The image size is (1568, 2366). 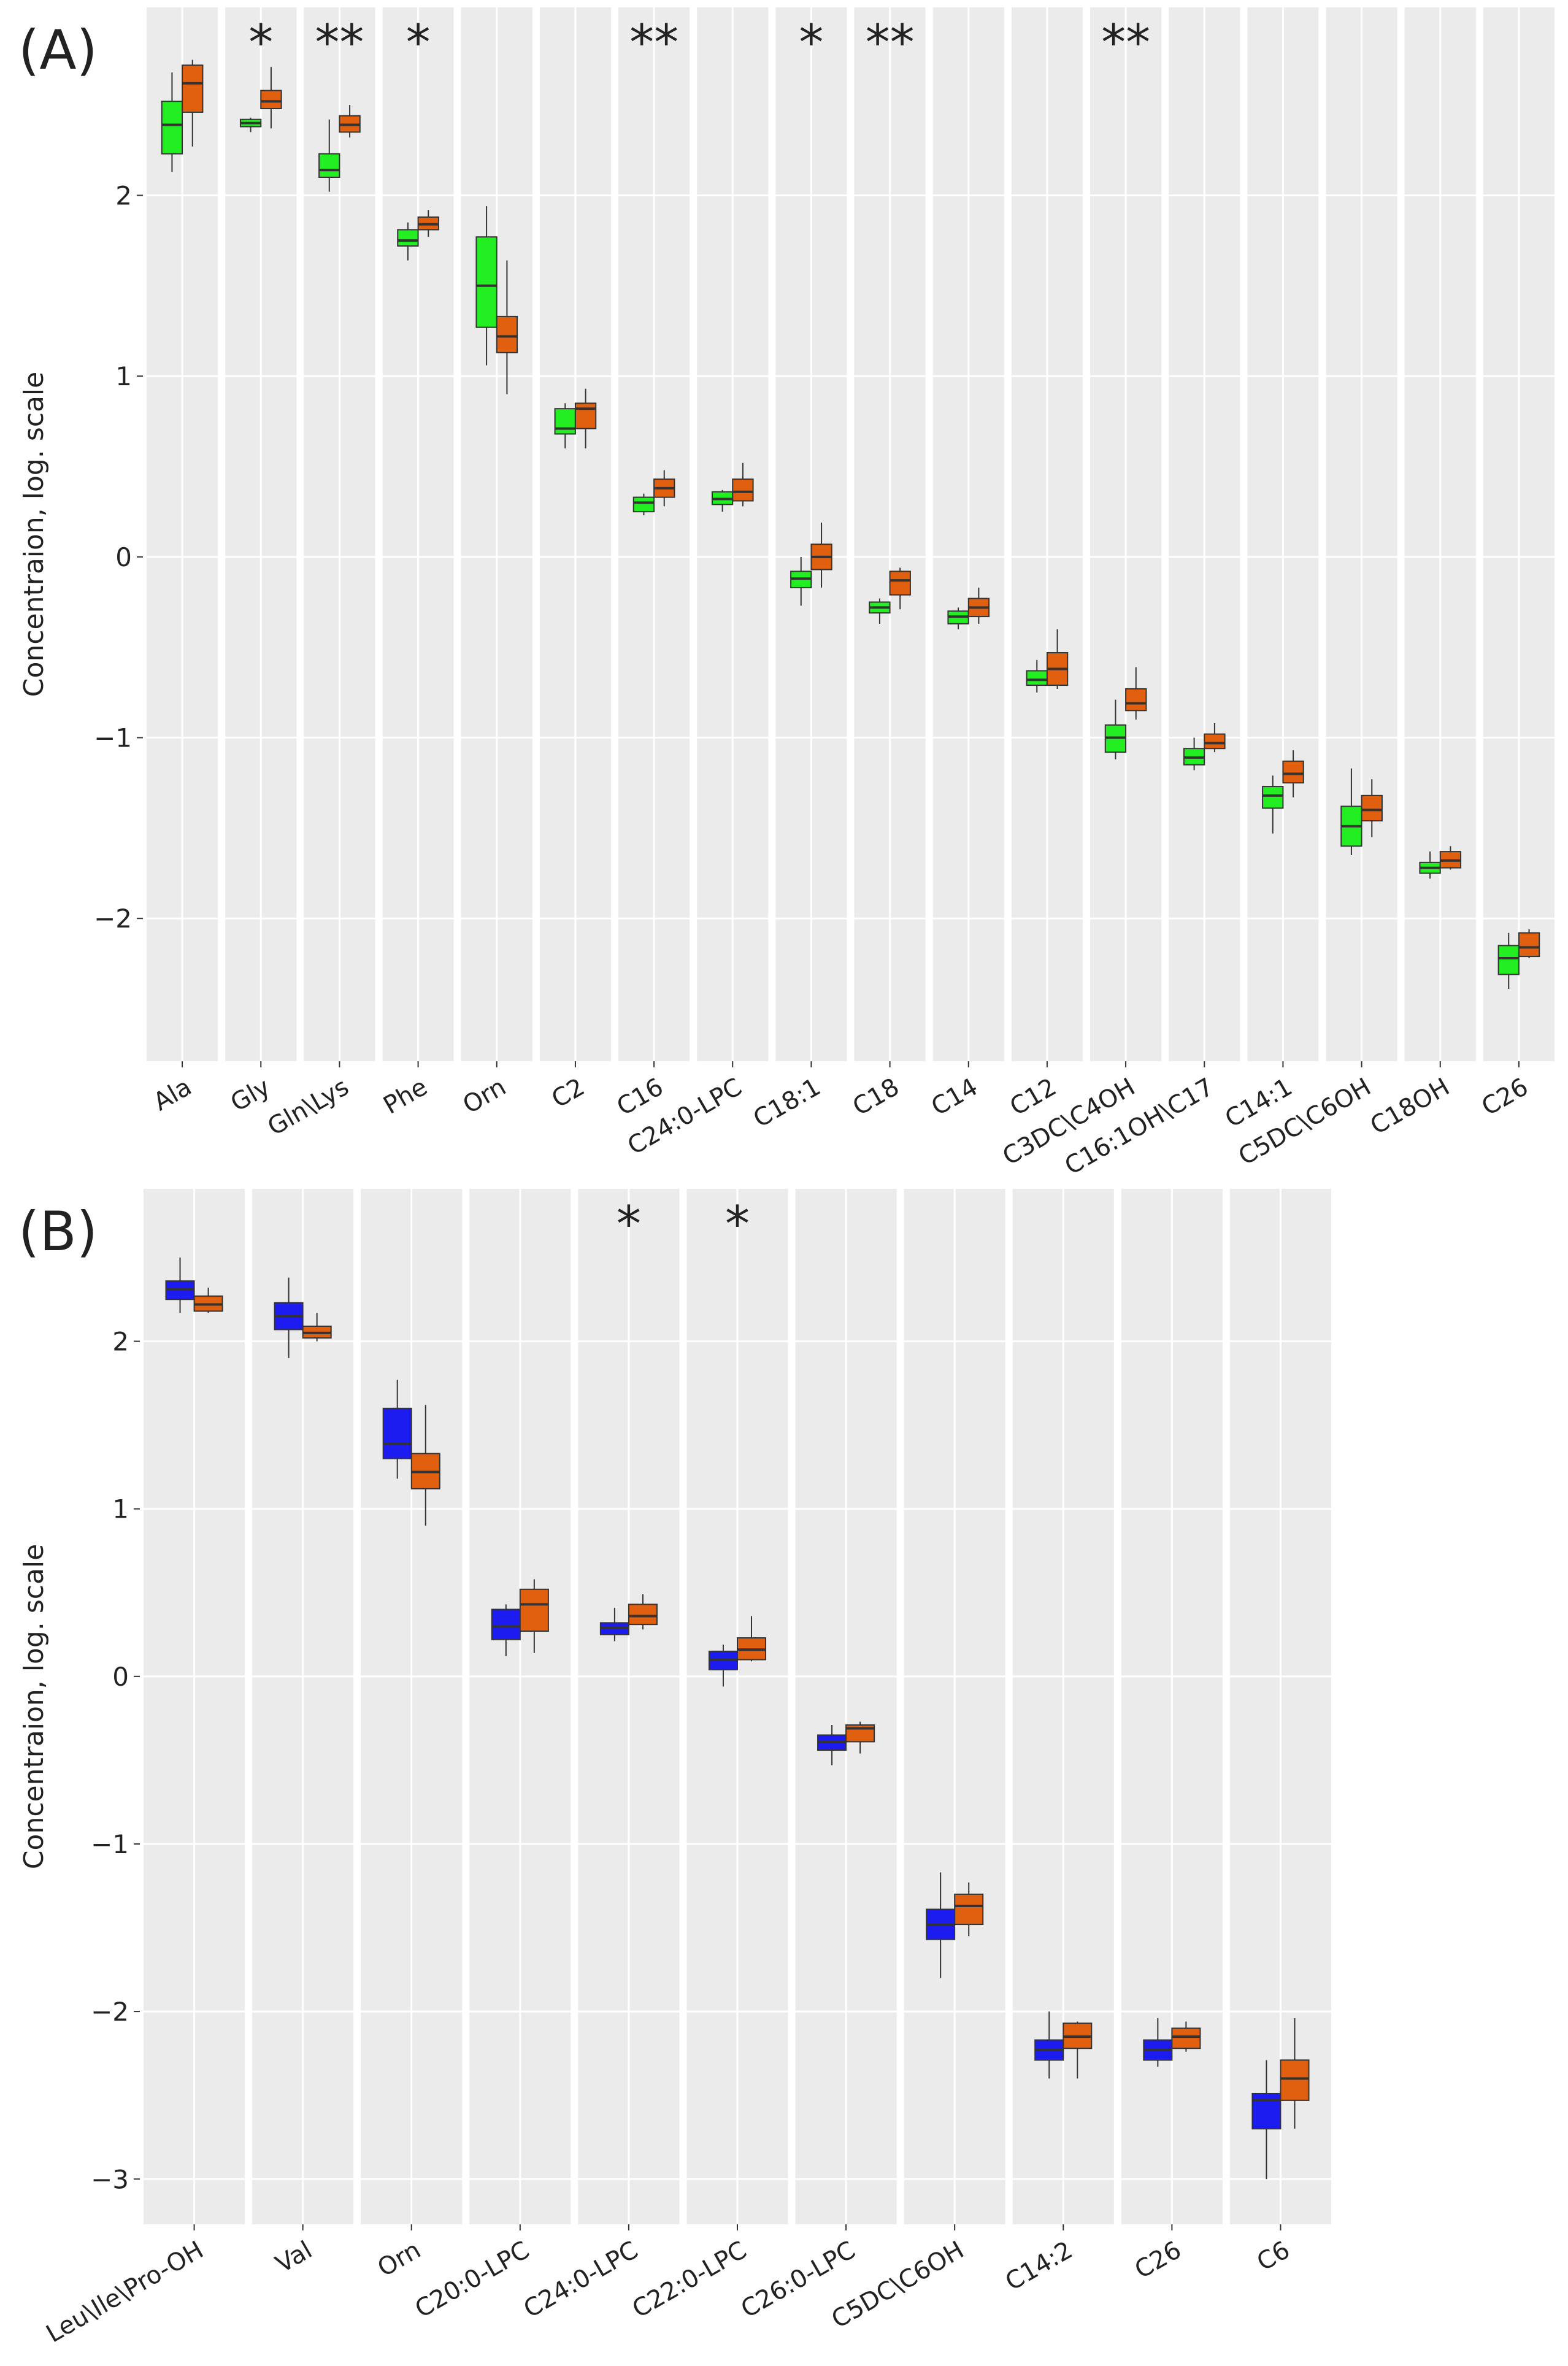 What do you see at coordinates (1039, 2266) in the screenshot?
I see `x-tick-label: C14:2` at bounding box center [1039, 2266].